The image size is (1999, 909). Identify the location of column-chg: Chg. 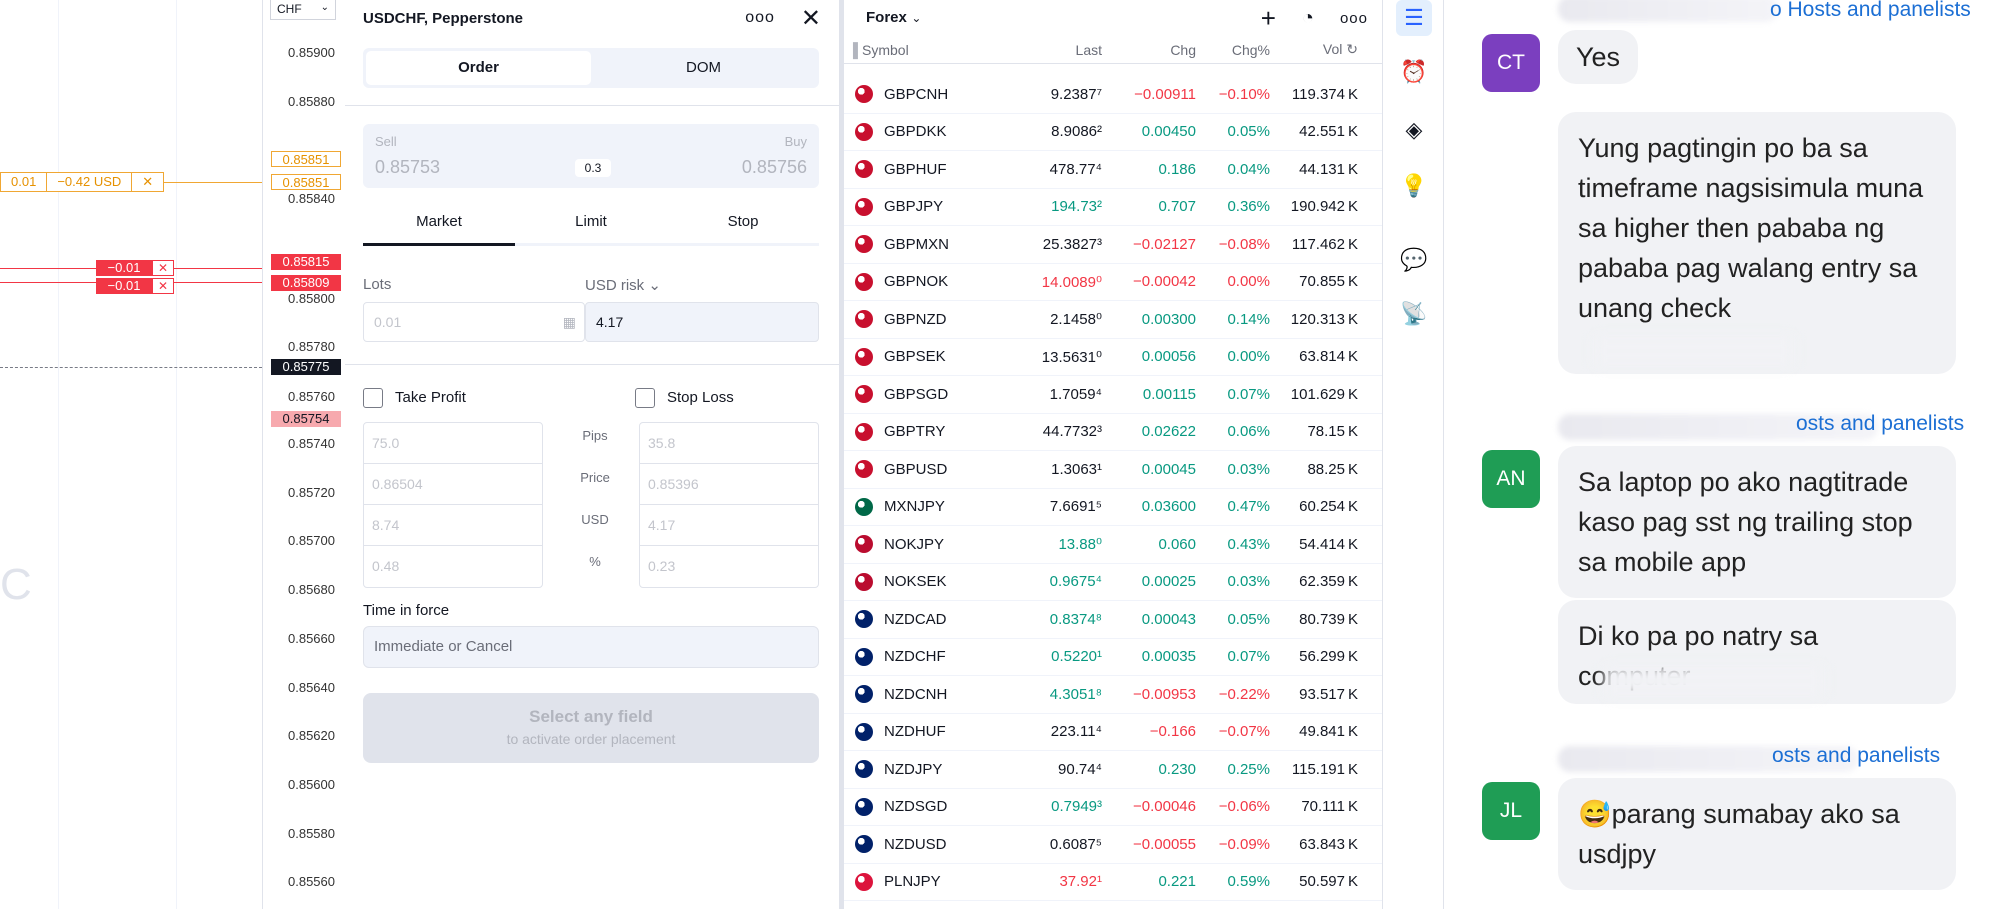
(1183, 49).